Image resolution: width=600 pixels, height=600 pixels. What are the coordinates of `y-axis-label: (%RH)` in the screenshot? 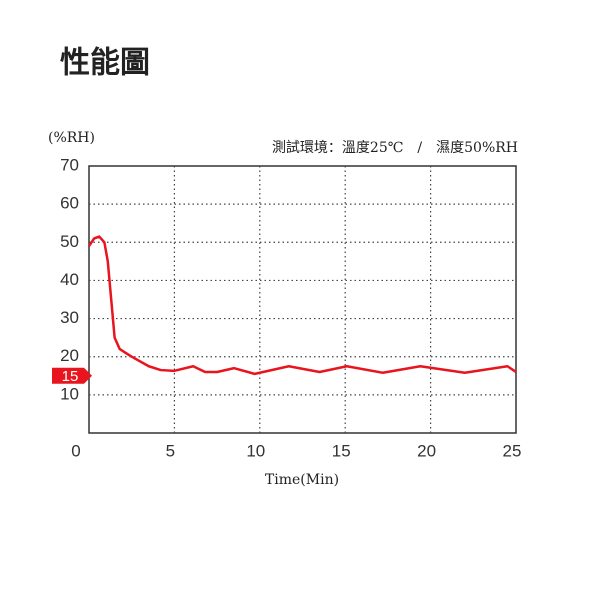 It's located at (71, 138).